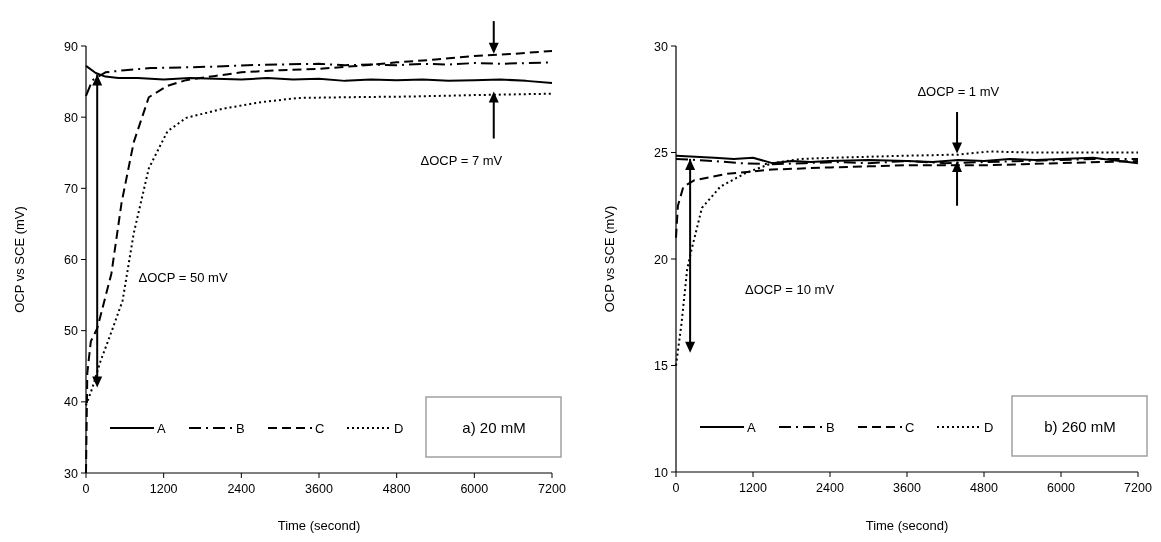 The image size is (1161, 542). I want to click on y-tick-label: 80, so click(71, 117).